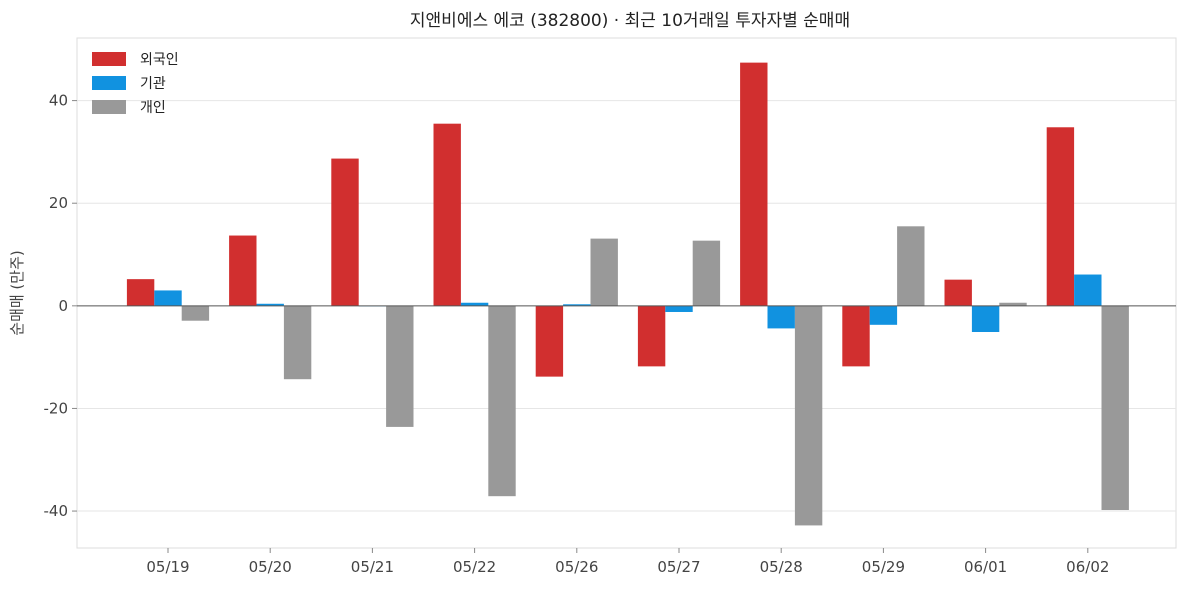 The image size is (1187, 591). What do you see at coordinates (153, 108) in the screenshot?
I see `legend-label-개인: 개인` at bounding box center [153, 108].